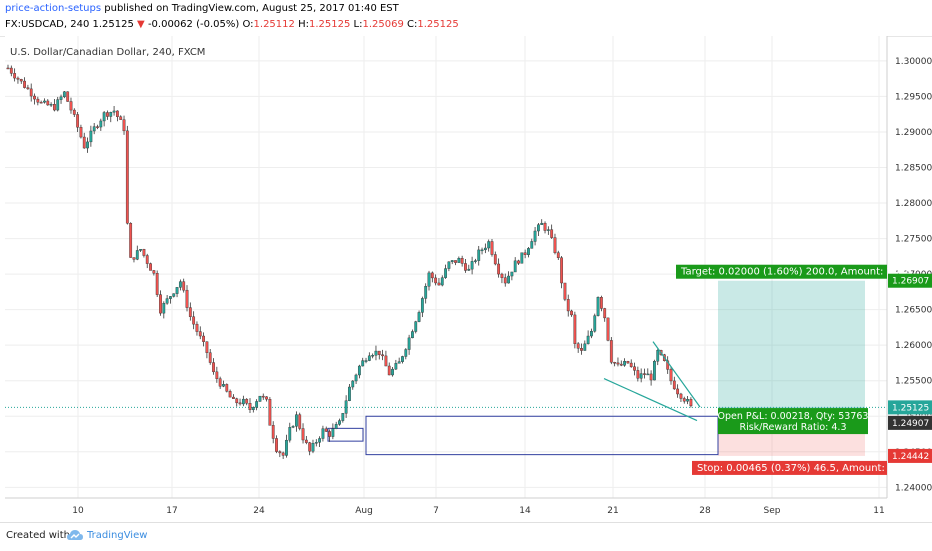 This screenshot has width=932, height=551. Describe the element at coordinates (113, 24) in the screenshot. I see `last-price: 1.25125` at that location.